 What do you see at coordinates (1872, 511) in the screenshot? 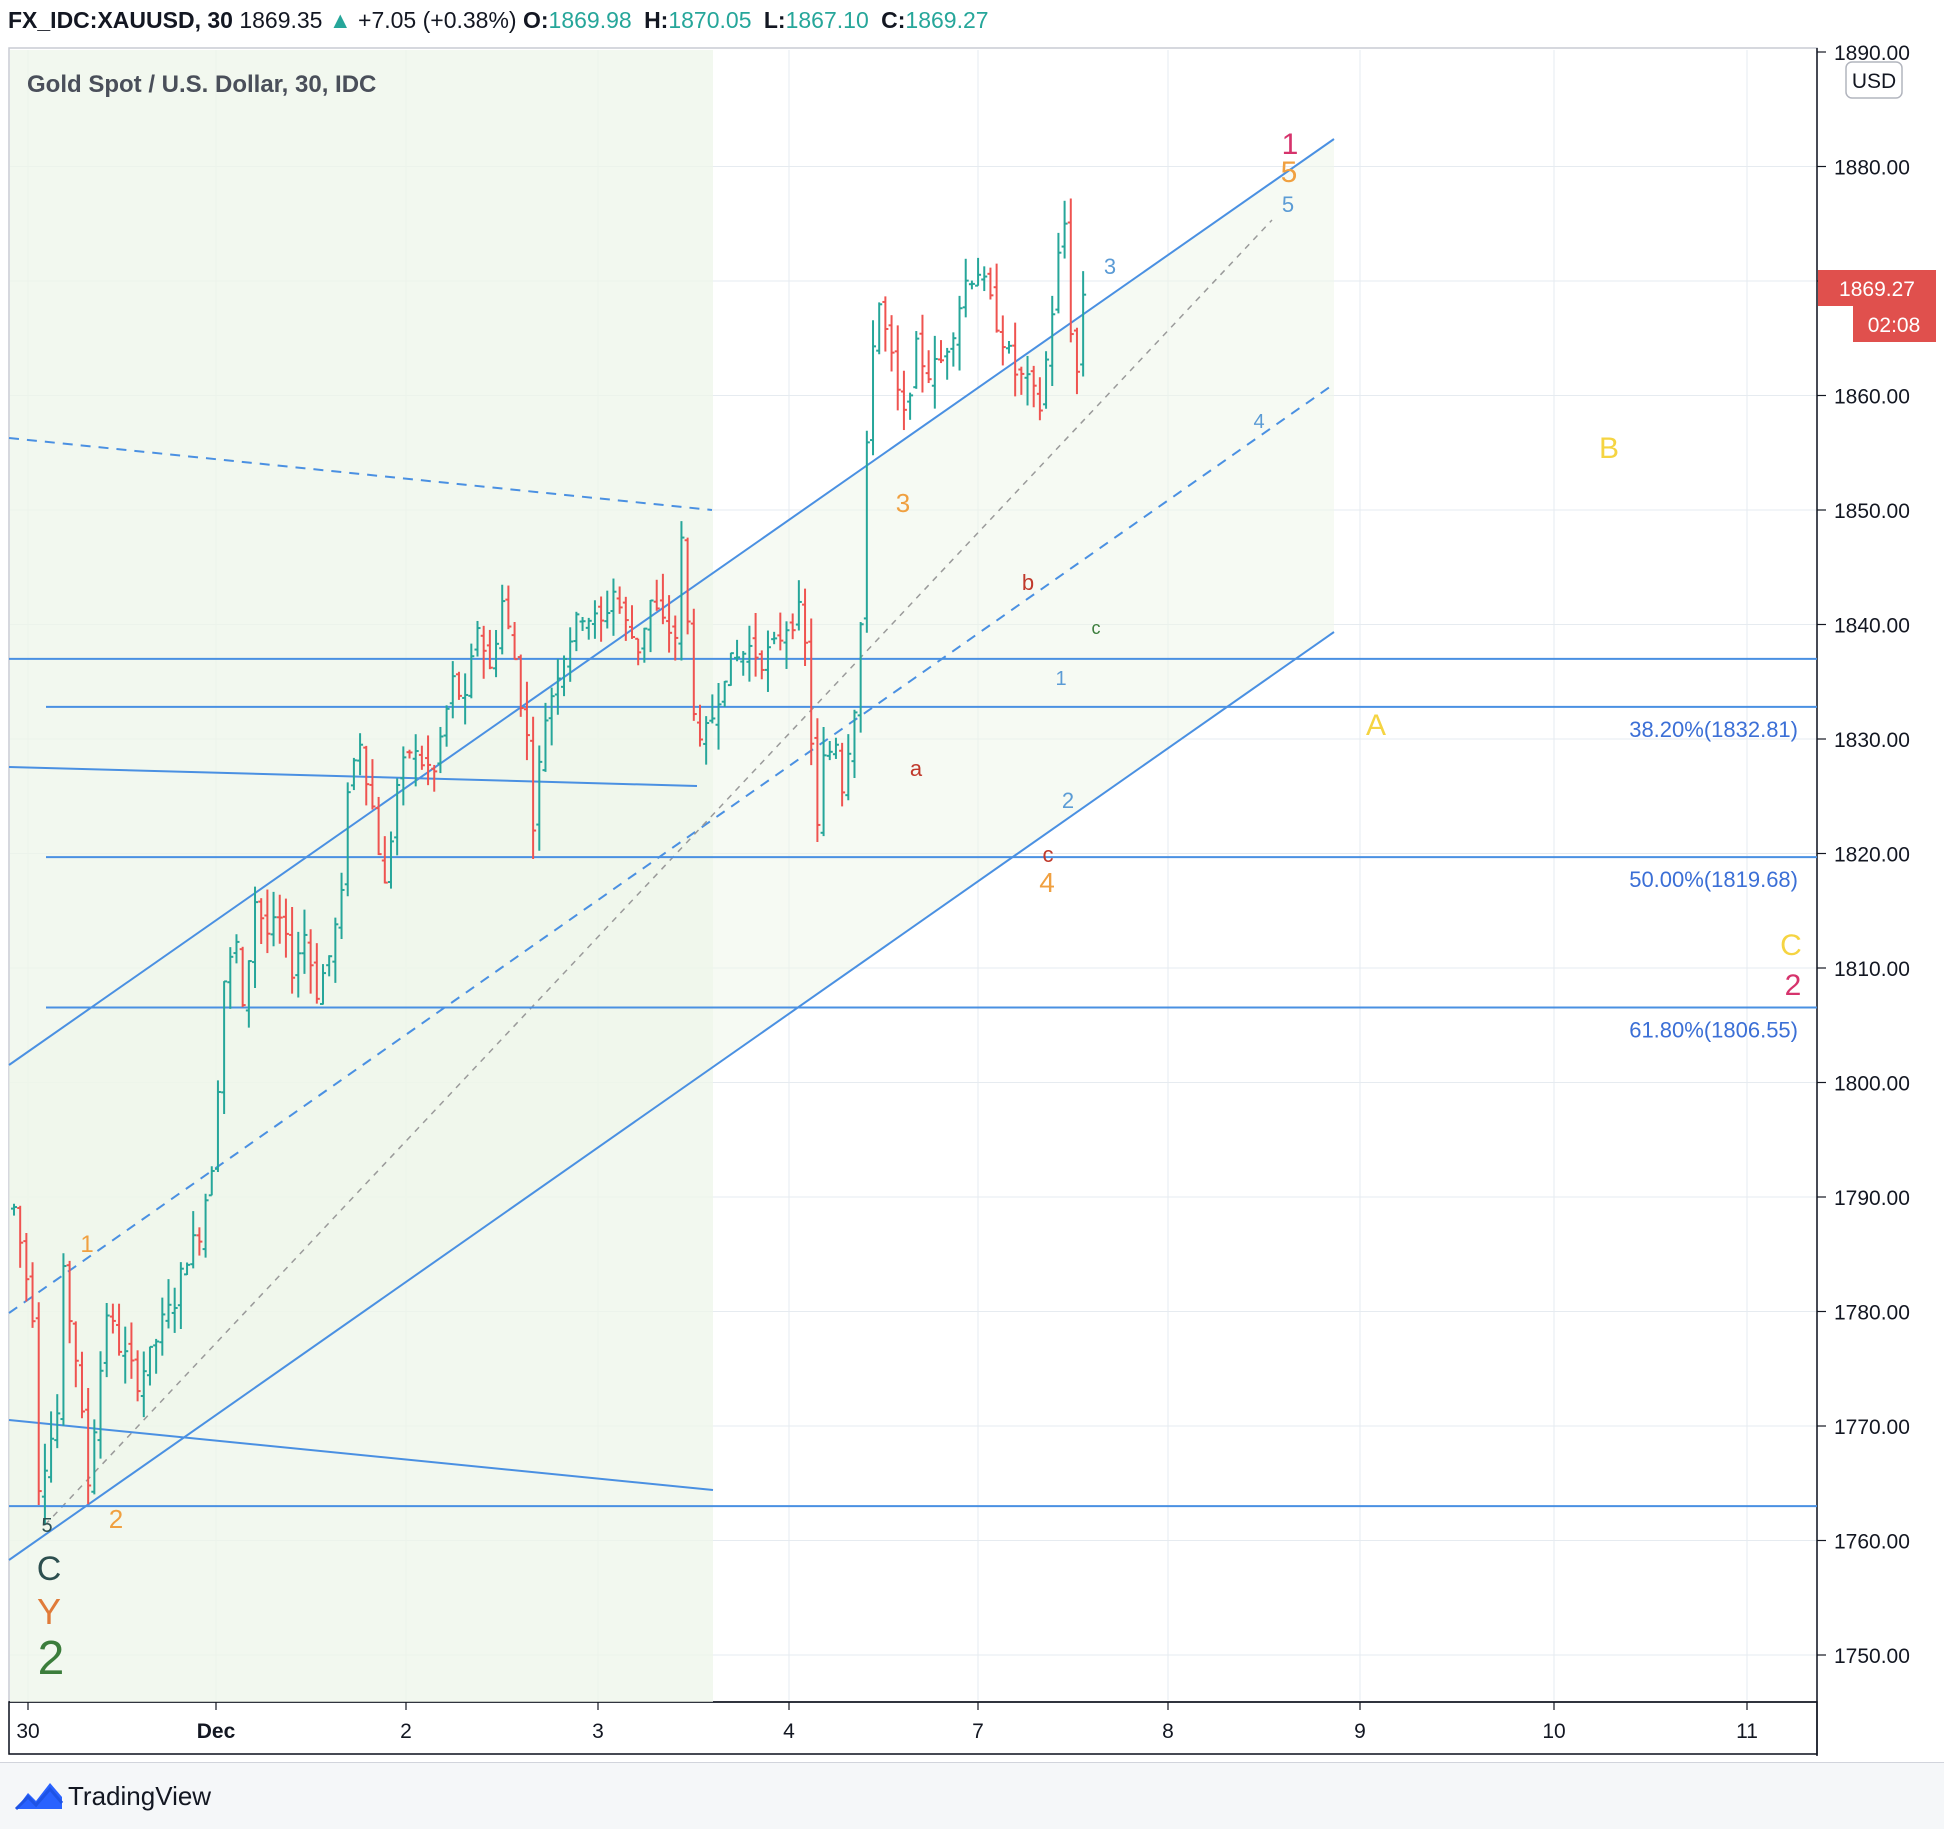
I see `price-tick-label: 1850.00` at bounding box center [1872, 511].